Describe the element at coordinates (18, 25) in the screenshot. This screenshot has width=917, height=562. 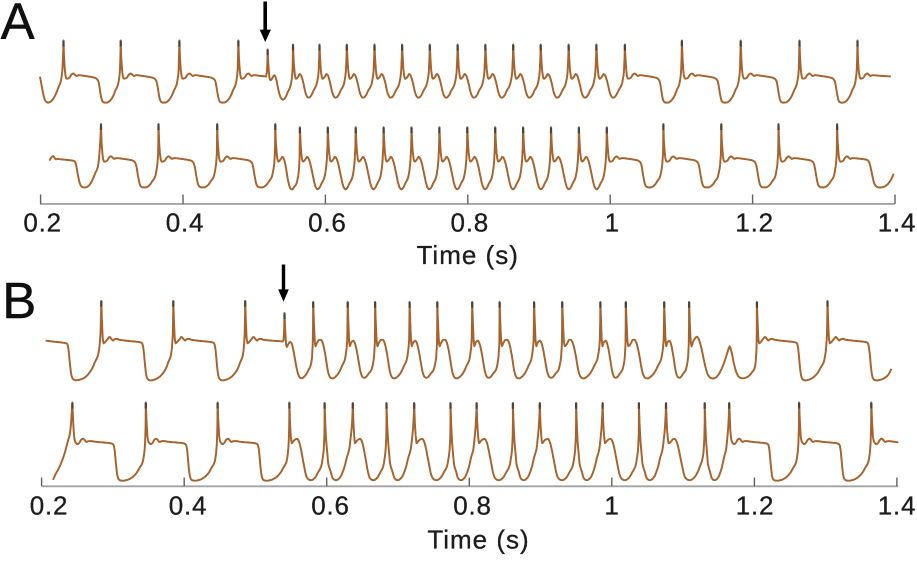
I see `svg-text: A` at that location.